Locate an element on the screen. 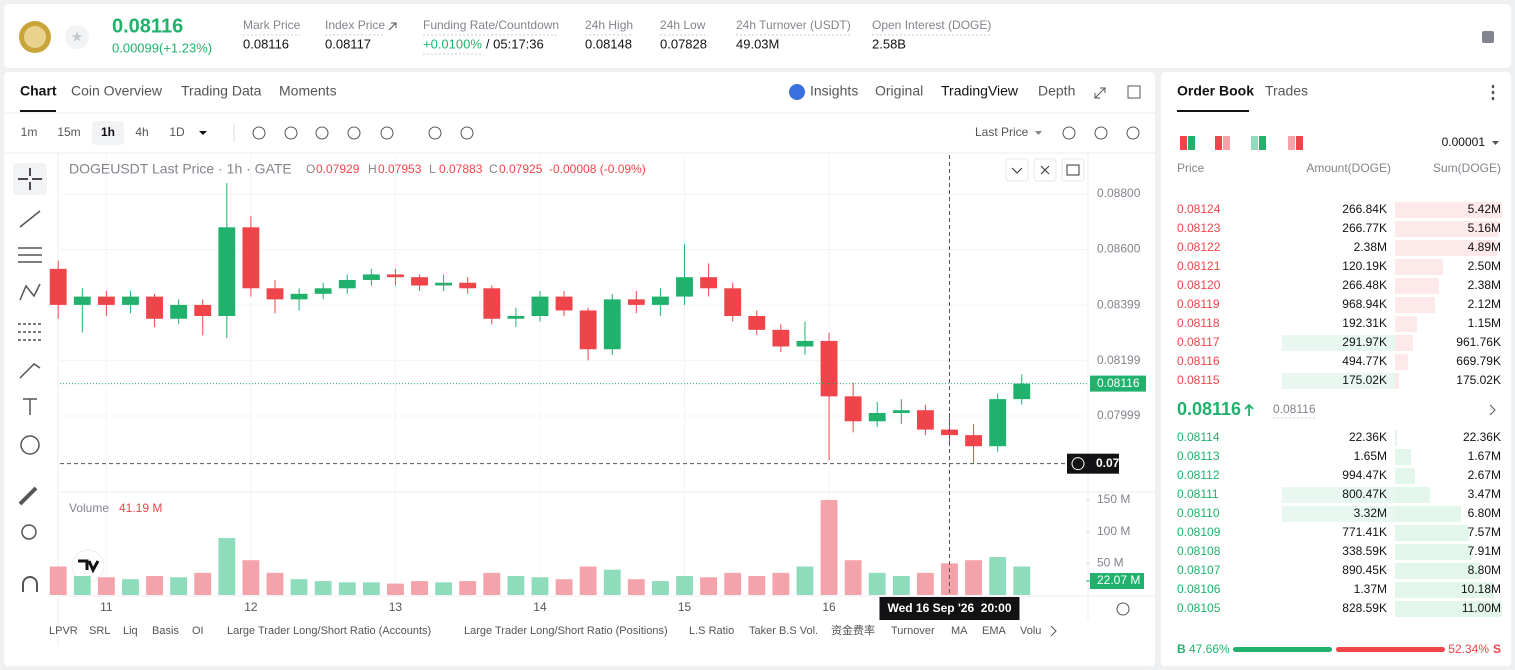  ob-precision: 0.00001 is located at coordinates (1464, 142).